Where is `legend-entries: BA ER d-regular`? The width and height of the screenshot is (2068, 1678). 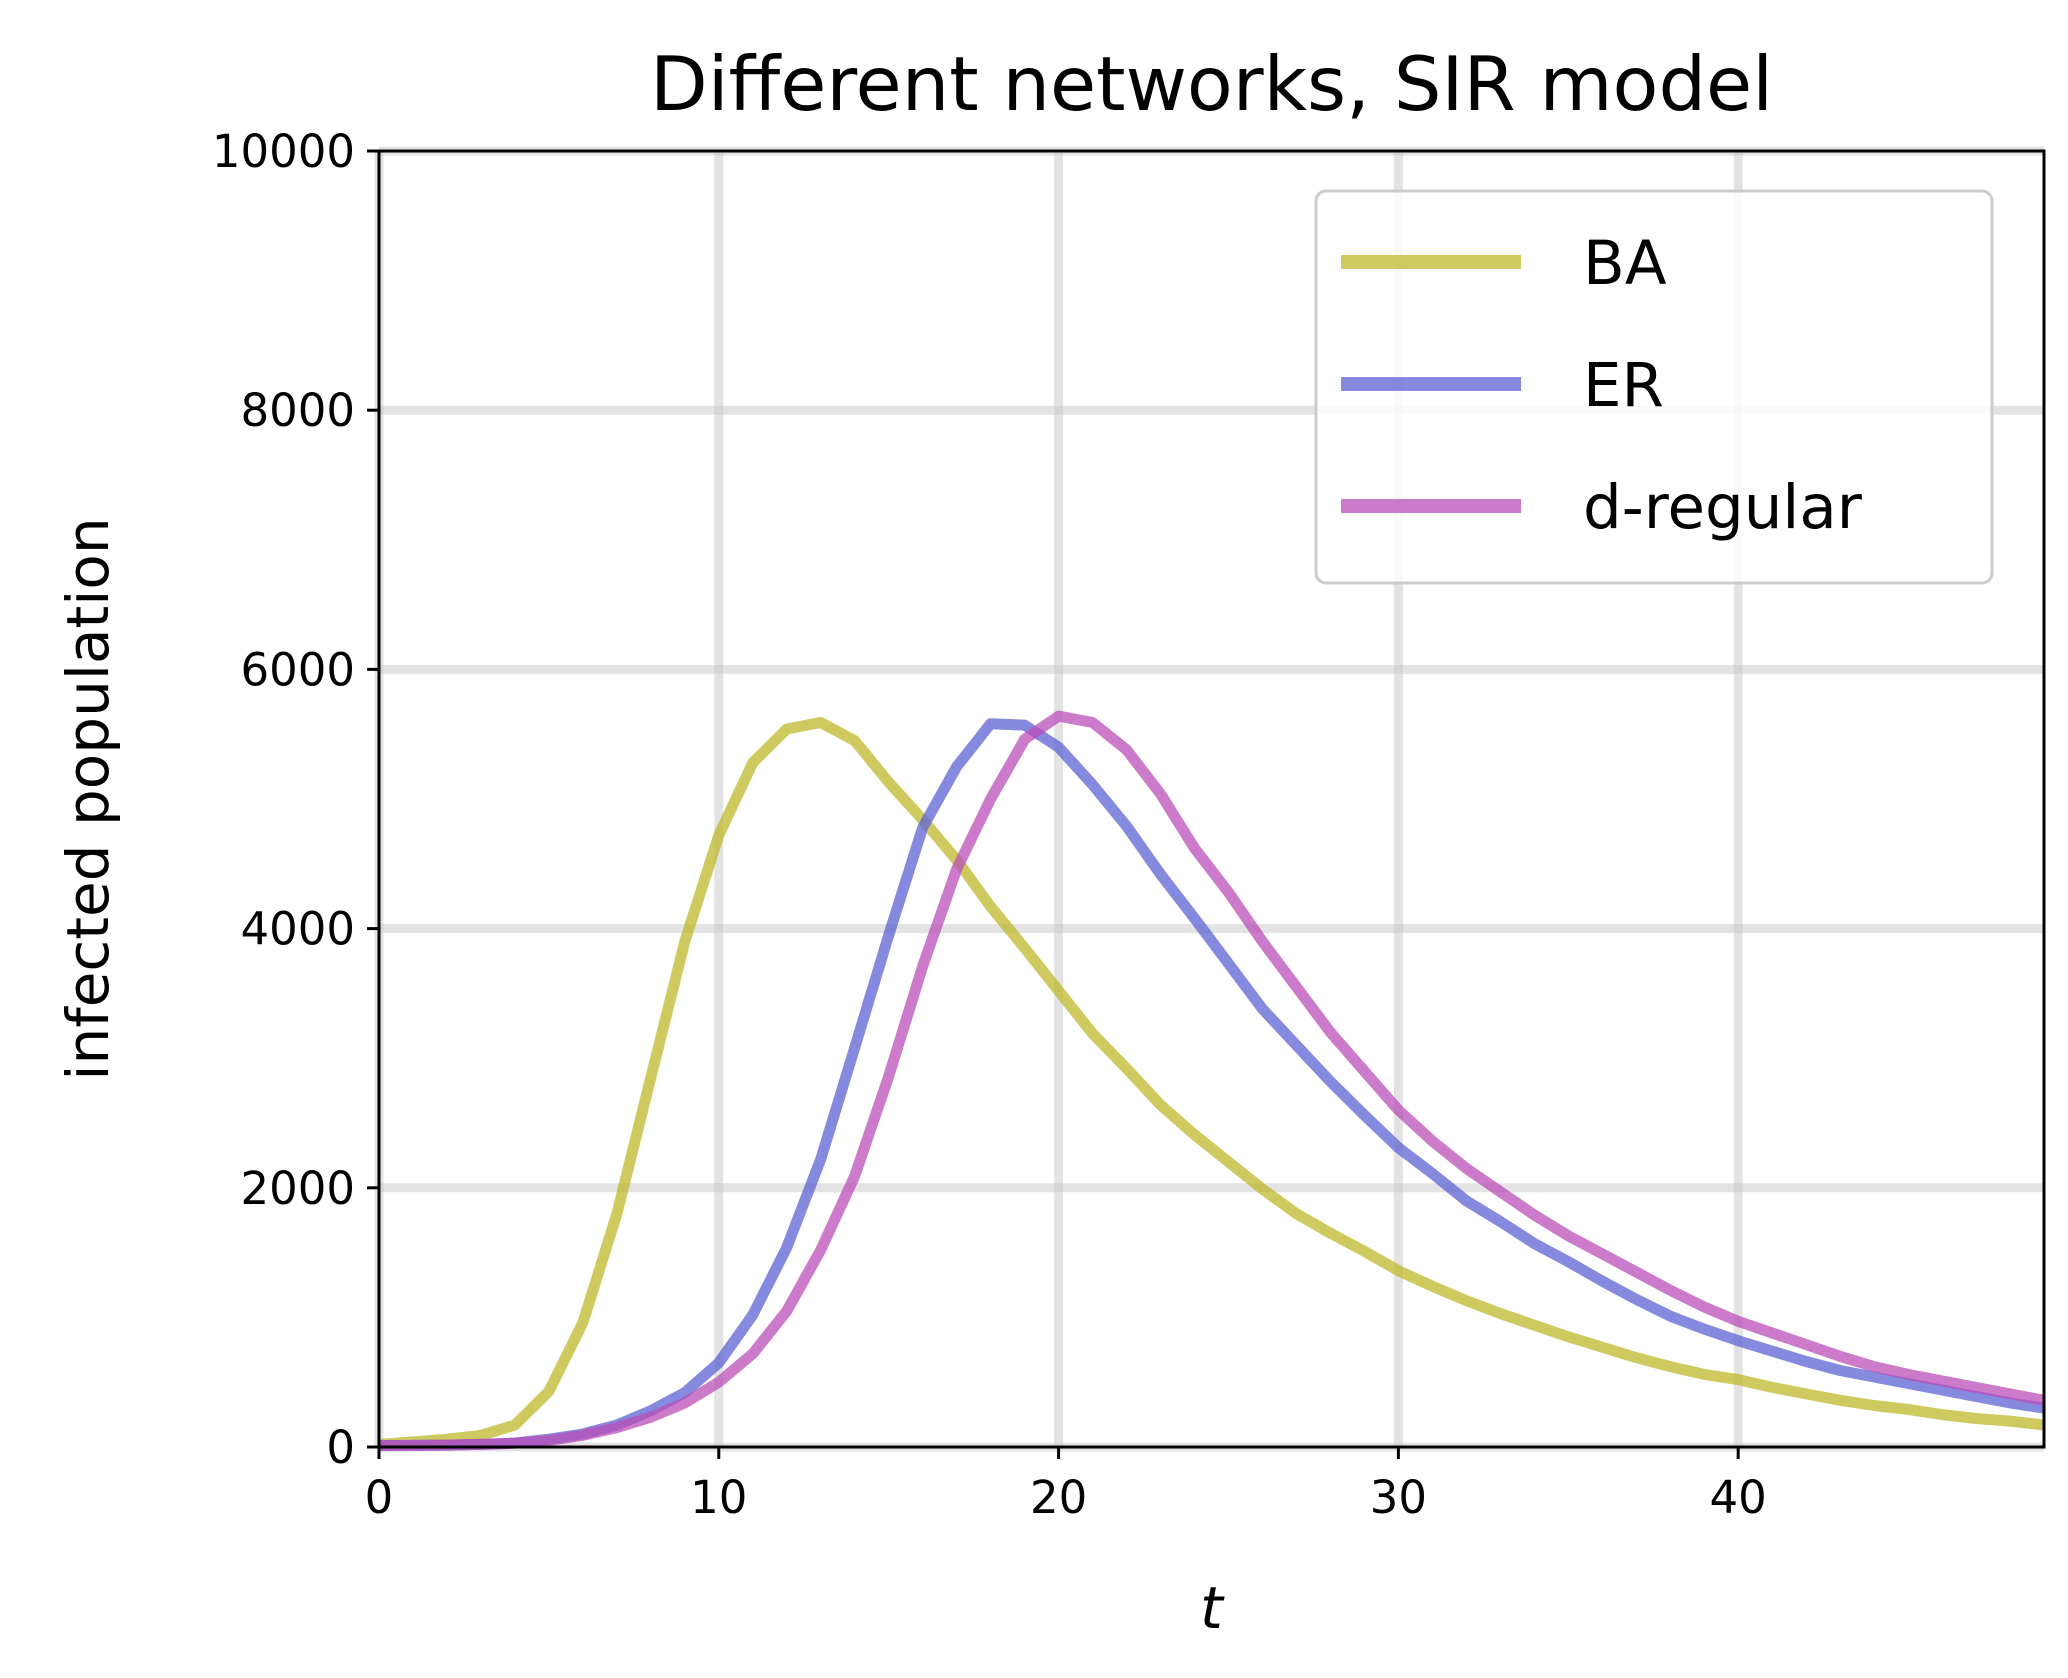
legend-entries: BA ER d-regular is located at coordinates (1602, 385).